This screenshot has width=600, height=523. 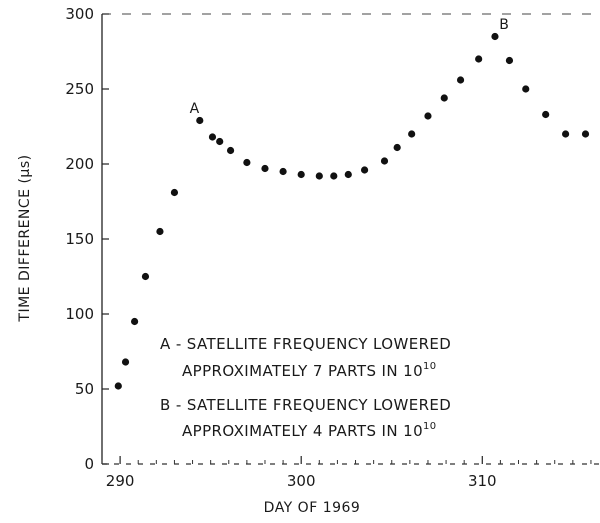 What do you see at coordinates (305, 344) in the screenshot?
I see `annotation-a-line-1: A - SATELLITE FREQUENCY LOWERED` at bounding box center [305, 344].